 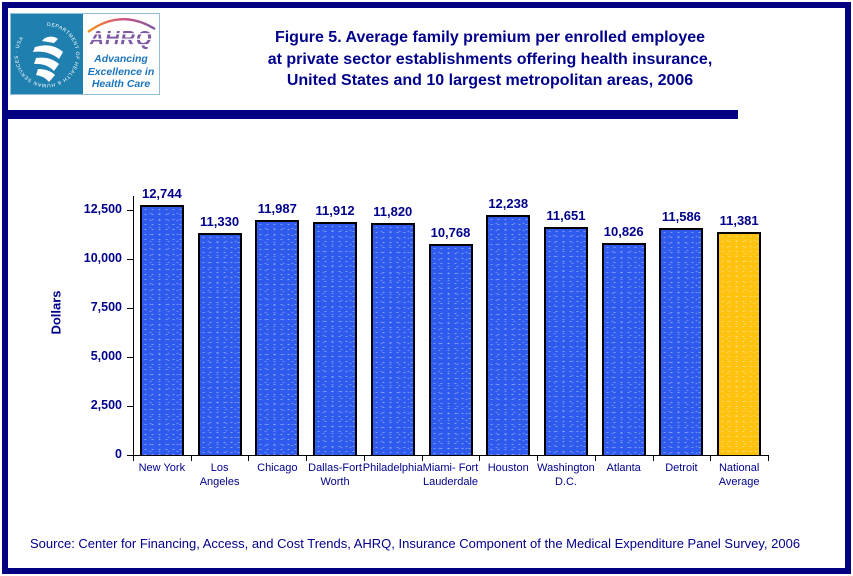 What do you see at coordinates (623, 231) in the screenshot?
I see `bar-value-label: 10,826` at bounding box center [623, 231].